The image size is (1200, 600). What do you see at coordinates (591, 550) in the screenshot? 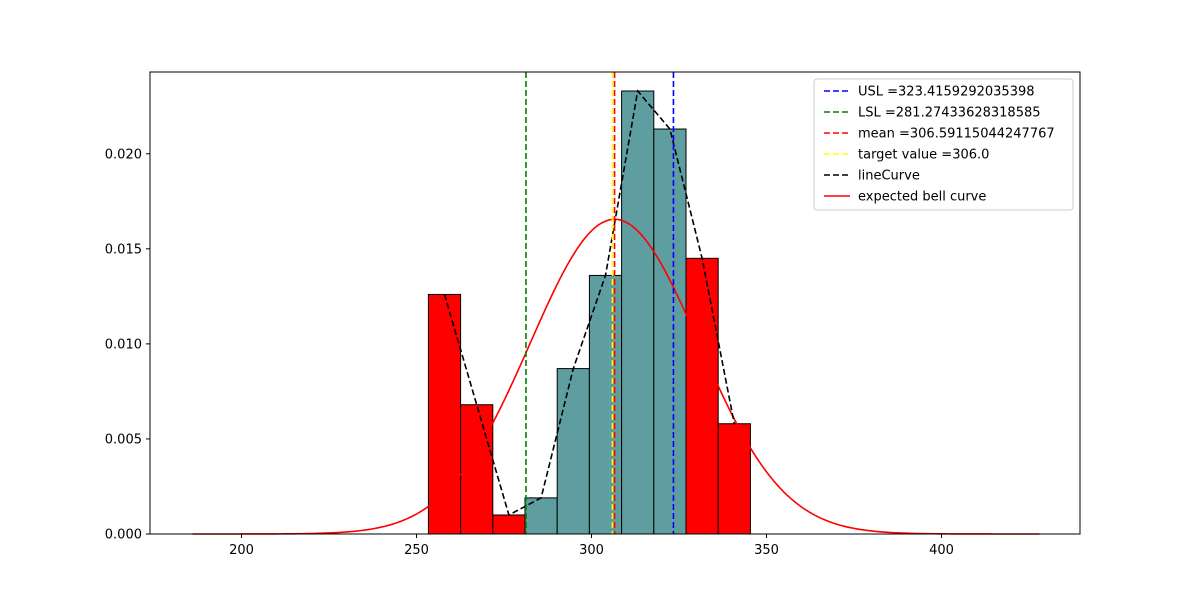
I see `x-tick-label-300: 300` at bounding box center [591, 550].